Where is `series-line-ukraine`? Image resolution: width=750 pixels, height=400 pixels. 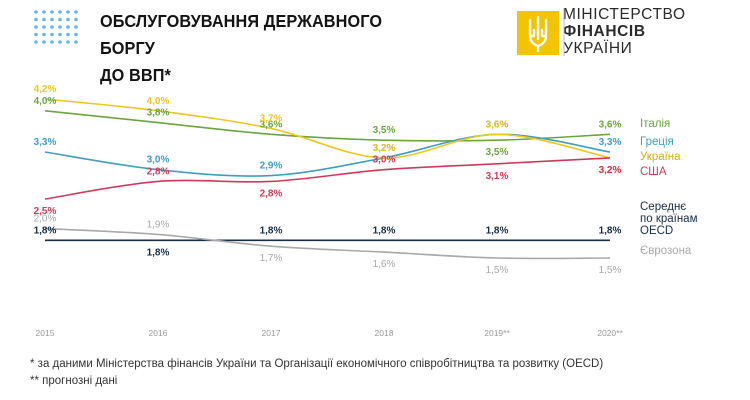
series-line-ukraine is located at coordinates (327, 128).